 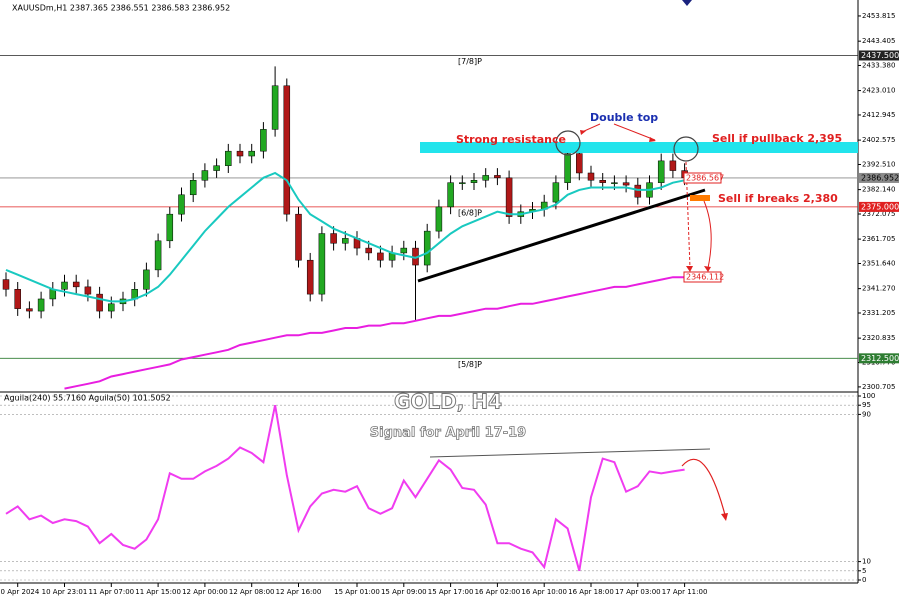 I want to click on y-tick-label: 2443.405, so click(x=878, y=41).